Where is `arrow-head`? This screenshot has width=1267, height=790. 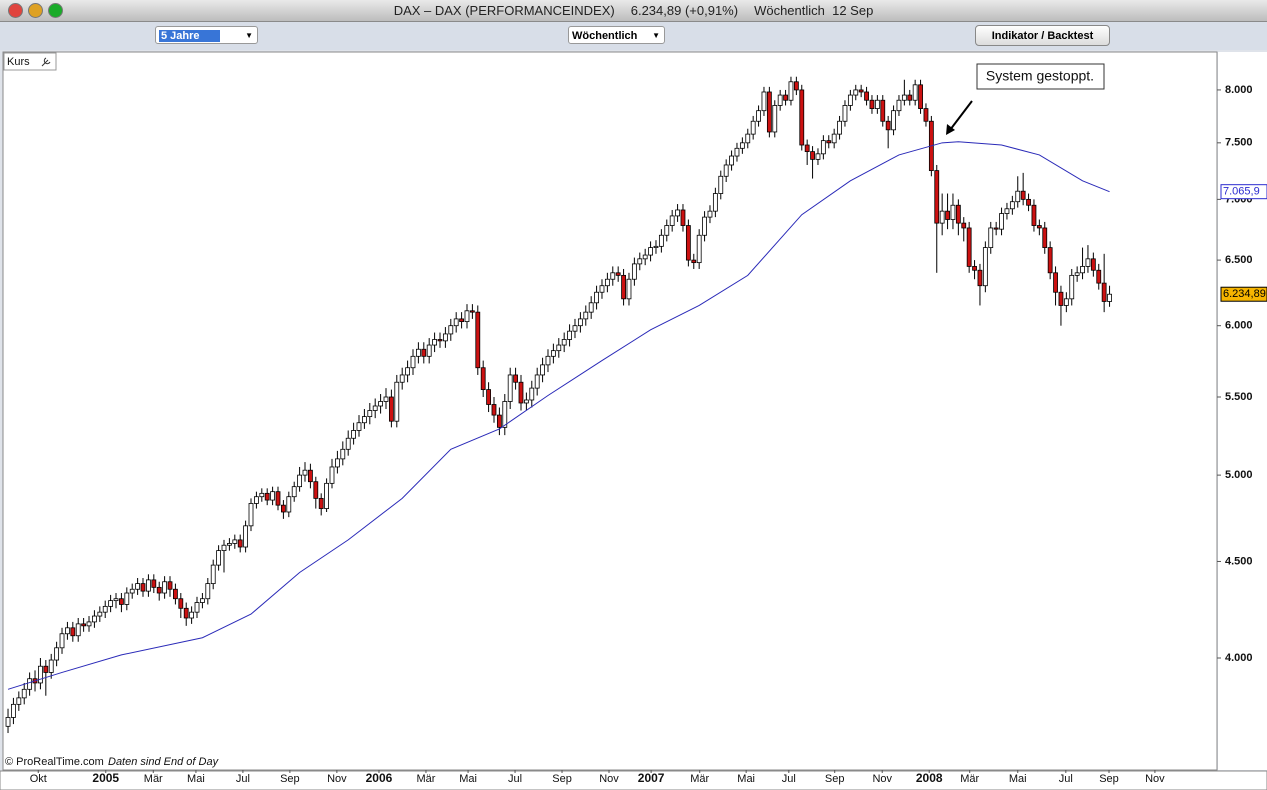 arrow-head is located at coordinates (950, 129).